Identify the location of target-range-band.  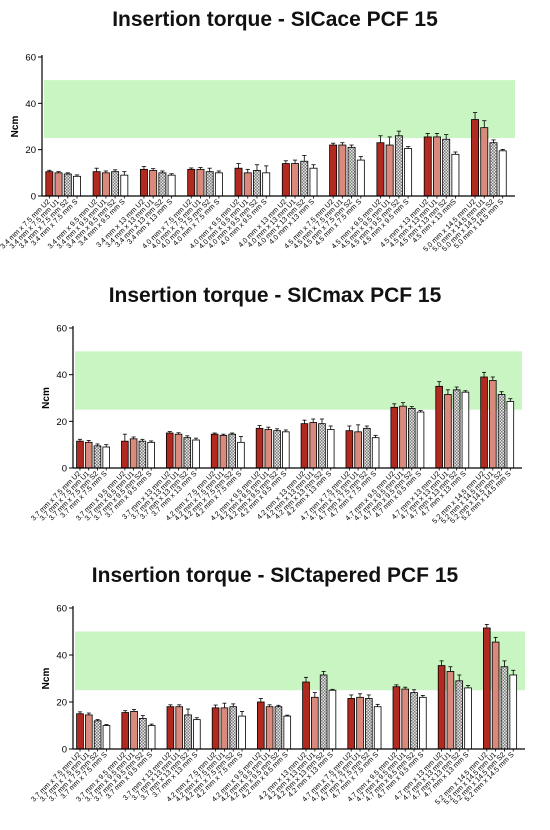
(279, 109).